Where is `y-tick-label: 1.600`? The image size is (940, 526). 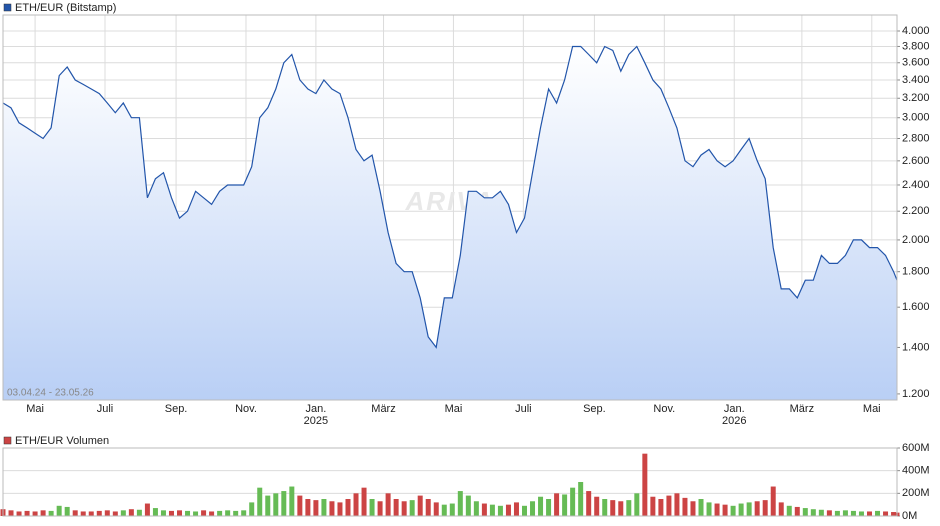 y-tick-label: 1.600 is located at coordinates (916, 307).